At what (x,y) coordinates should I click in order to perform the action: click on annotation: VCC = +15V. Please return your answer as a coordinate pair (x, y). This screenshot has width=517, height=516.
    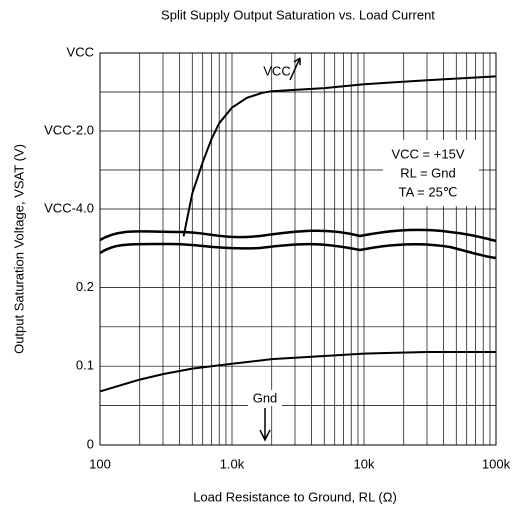
    Looking at the image, I should click on (428, 153).